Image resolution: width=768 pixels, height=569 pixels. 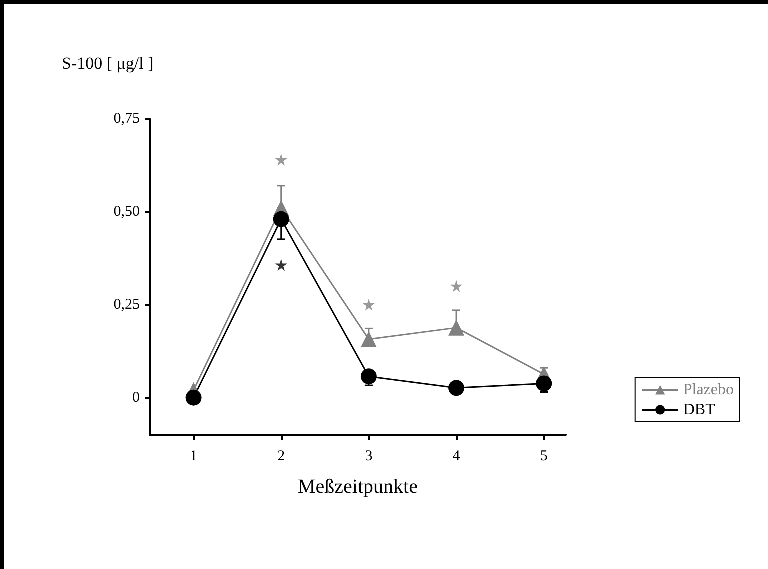 I want to click on x-axis-title: Meßzeitpunkte, so click(x=358, y=487).